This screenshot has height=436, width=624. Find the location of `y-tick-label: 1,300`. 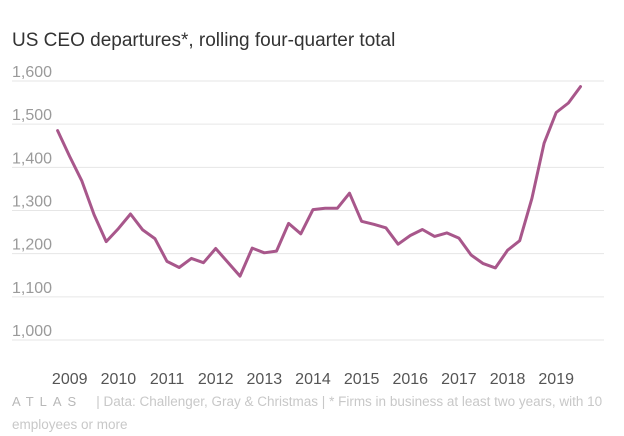

y-tick-label: 1,300 is located at coordinates (32, 202).